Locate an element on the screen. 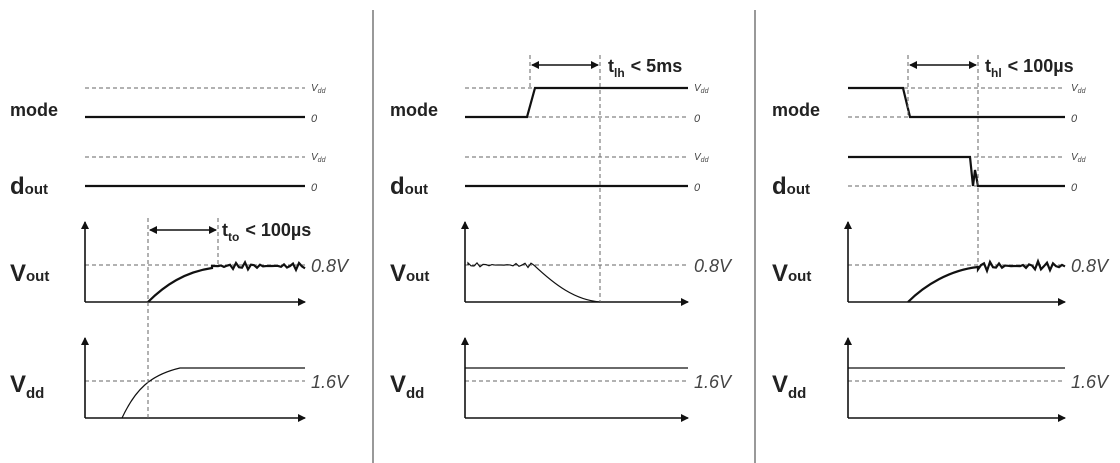 The image size is (1120, 463). dout-wave is located at coordinates (956, 171).